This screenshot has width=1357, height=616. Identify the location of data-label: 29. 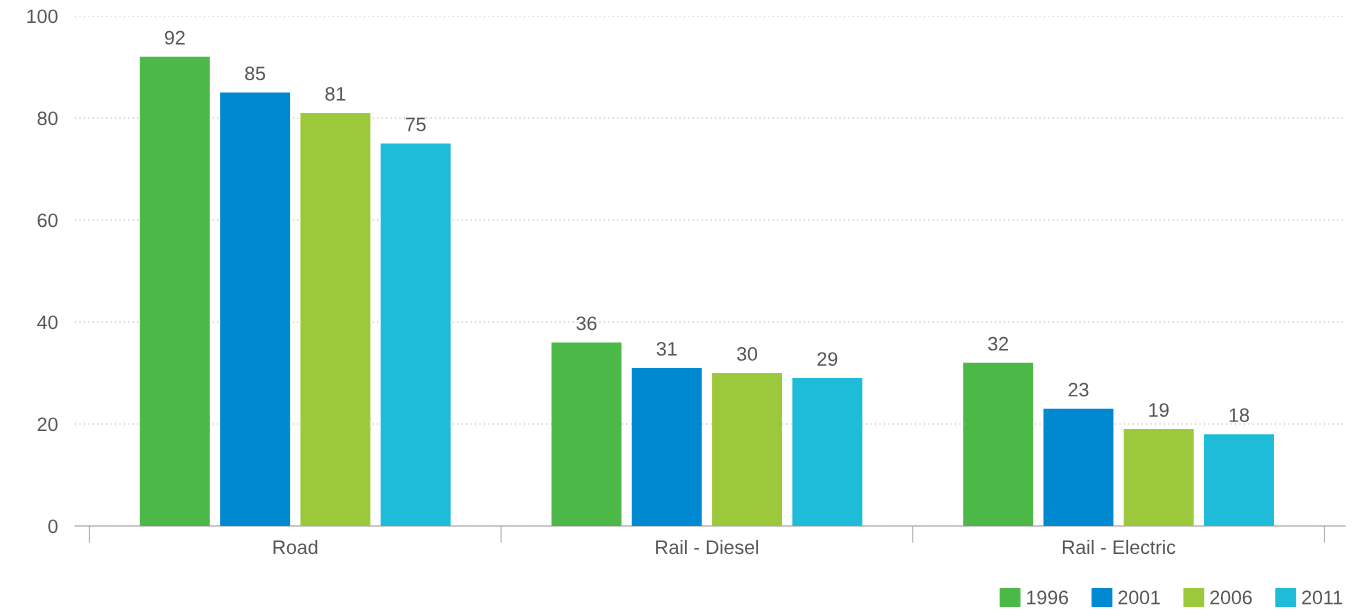
(827, 359).